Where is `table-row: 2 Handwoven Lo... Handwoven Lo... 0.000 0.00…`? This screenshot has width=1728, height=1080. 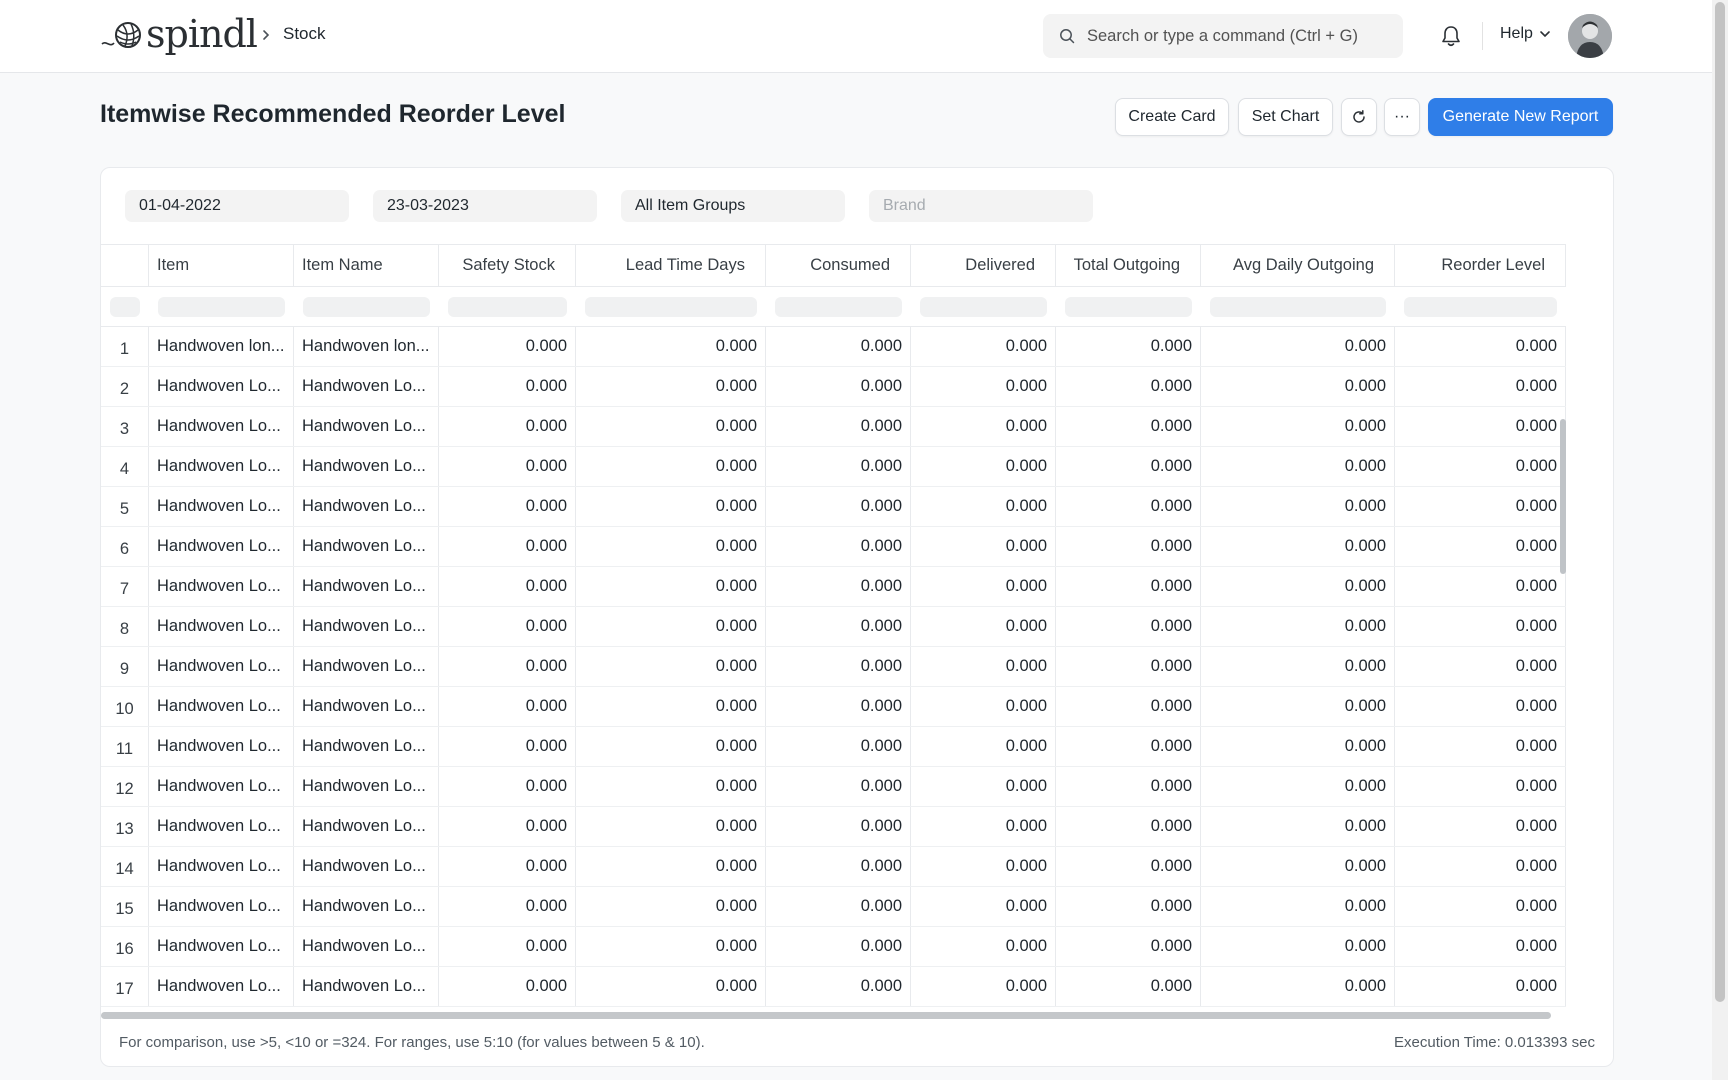
table-row: 2 Handwoven Lo... Handwoven Lo... 0.000 0.00… is located at coordinates (833, 387).